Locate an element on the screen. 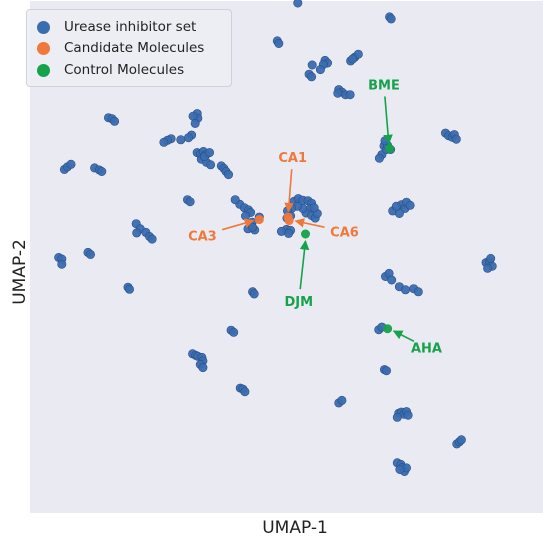 The width and height of the screenshot is (550, 543). legend-label-candidate: Candidate Molecules is located at coordinates (134, 48).